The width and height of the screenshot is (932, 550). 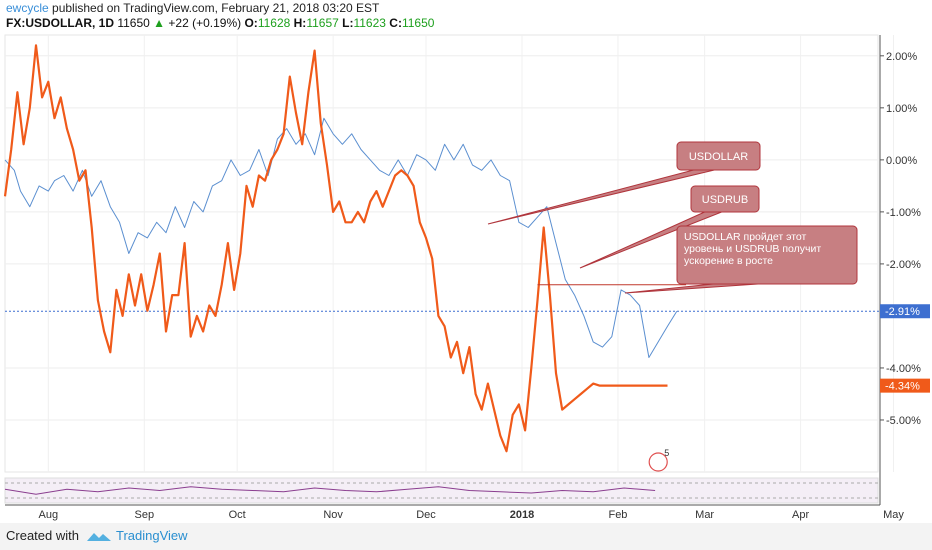 What do you see at coordinates (49, 515) in the screenshot?
I see `x-tick-label: Aug` at bounding box center [49, 515].